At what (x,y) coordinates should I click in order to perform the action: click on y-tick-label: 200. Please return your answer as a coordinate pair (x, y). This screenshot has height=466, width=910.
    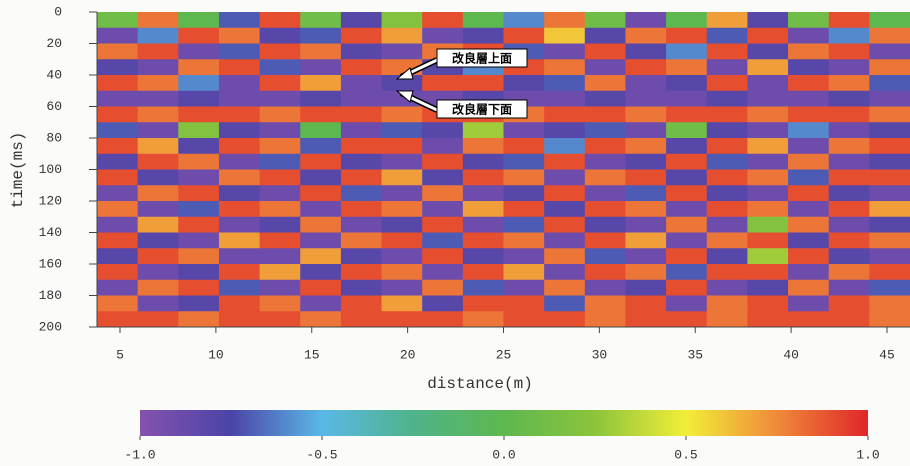
    Looking at the image, I should click on (50, 326).